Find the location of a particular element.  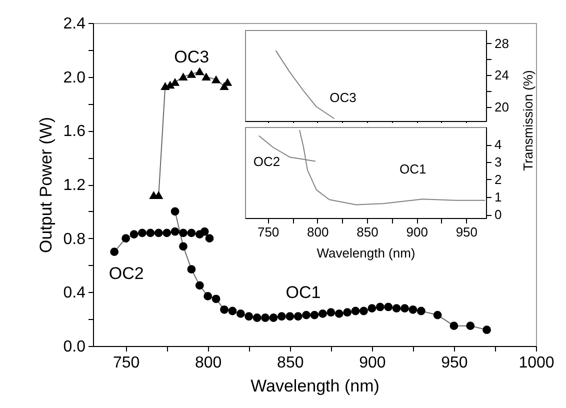

y-tick-label: 0.4 is located at coordinates (74, 293).